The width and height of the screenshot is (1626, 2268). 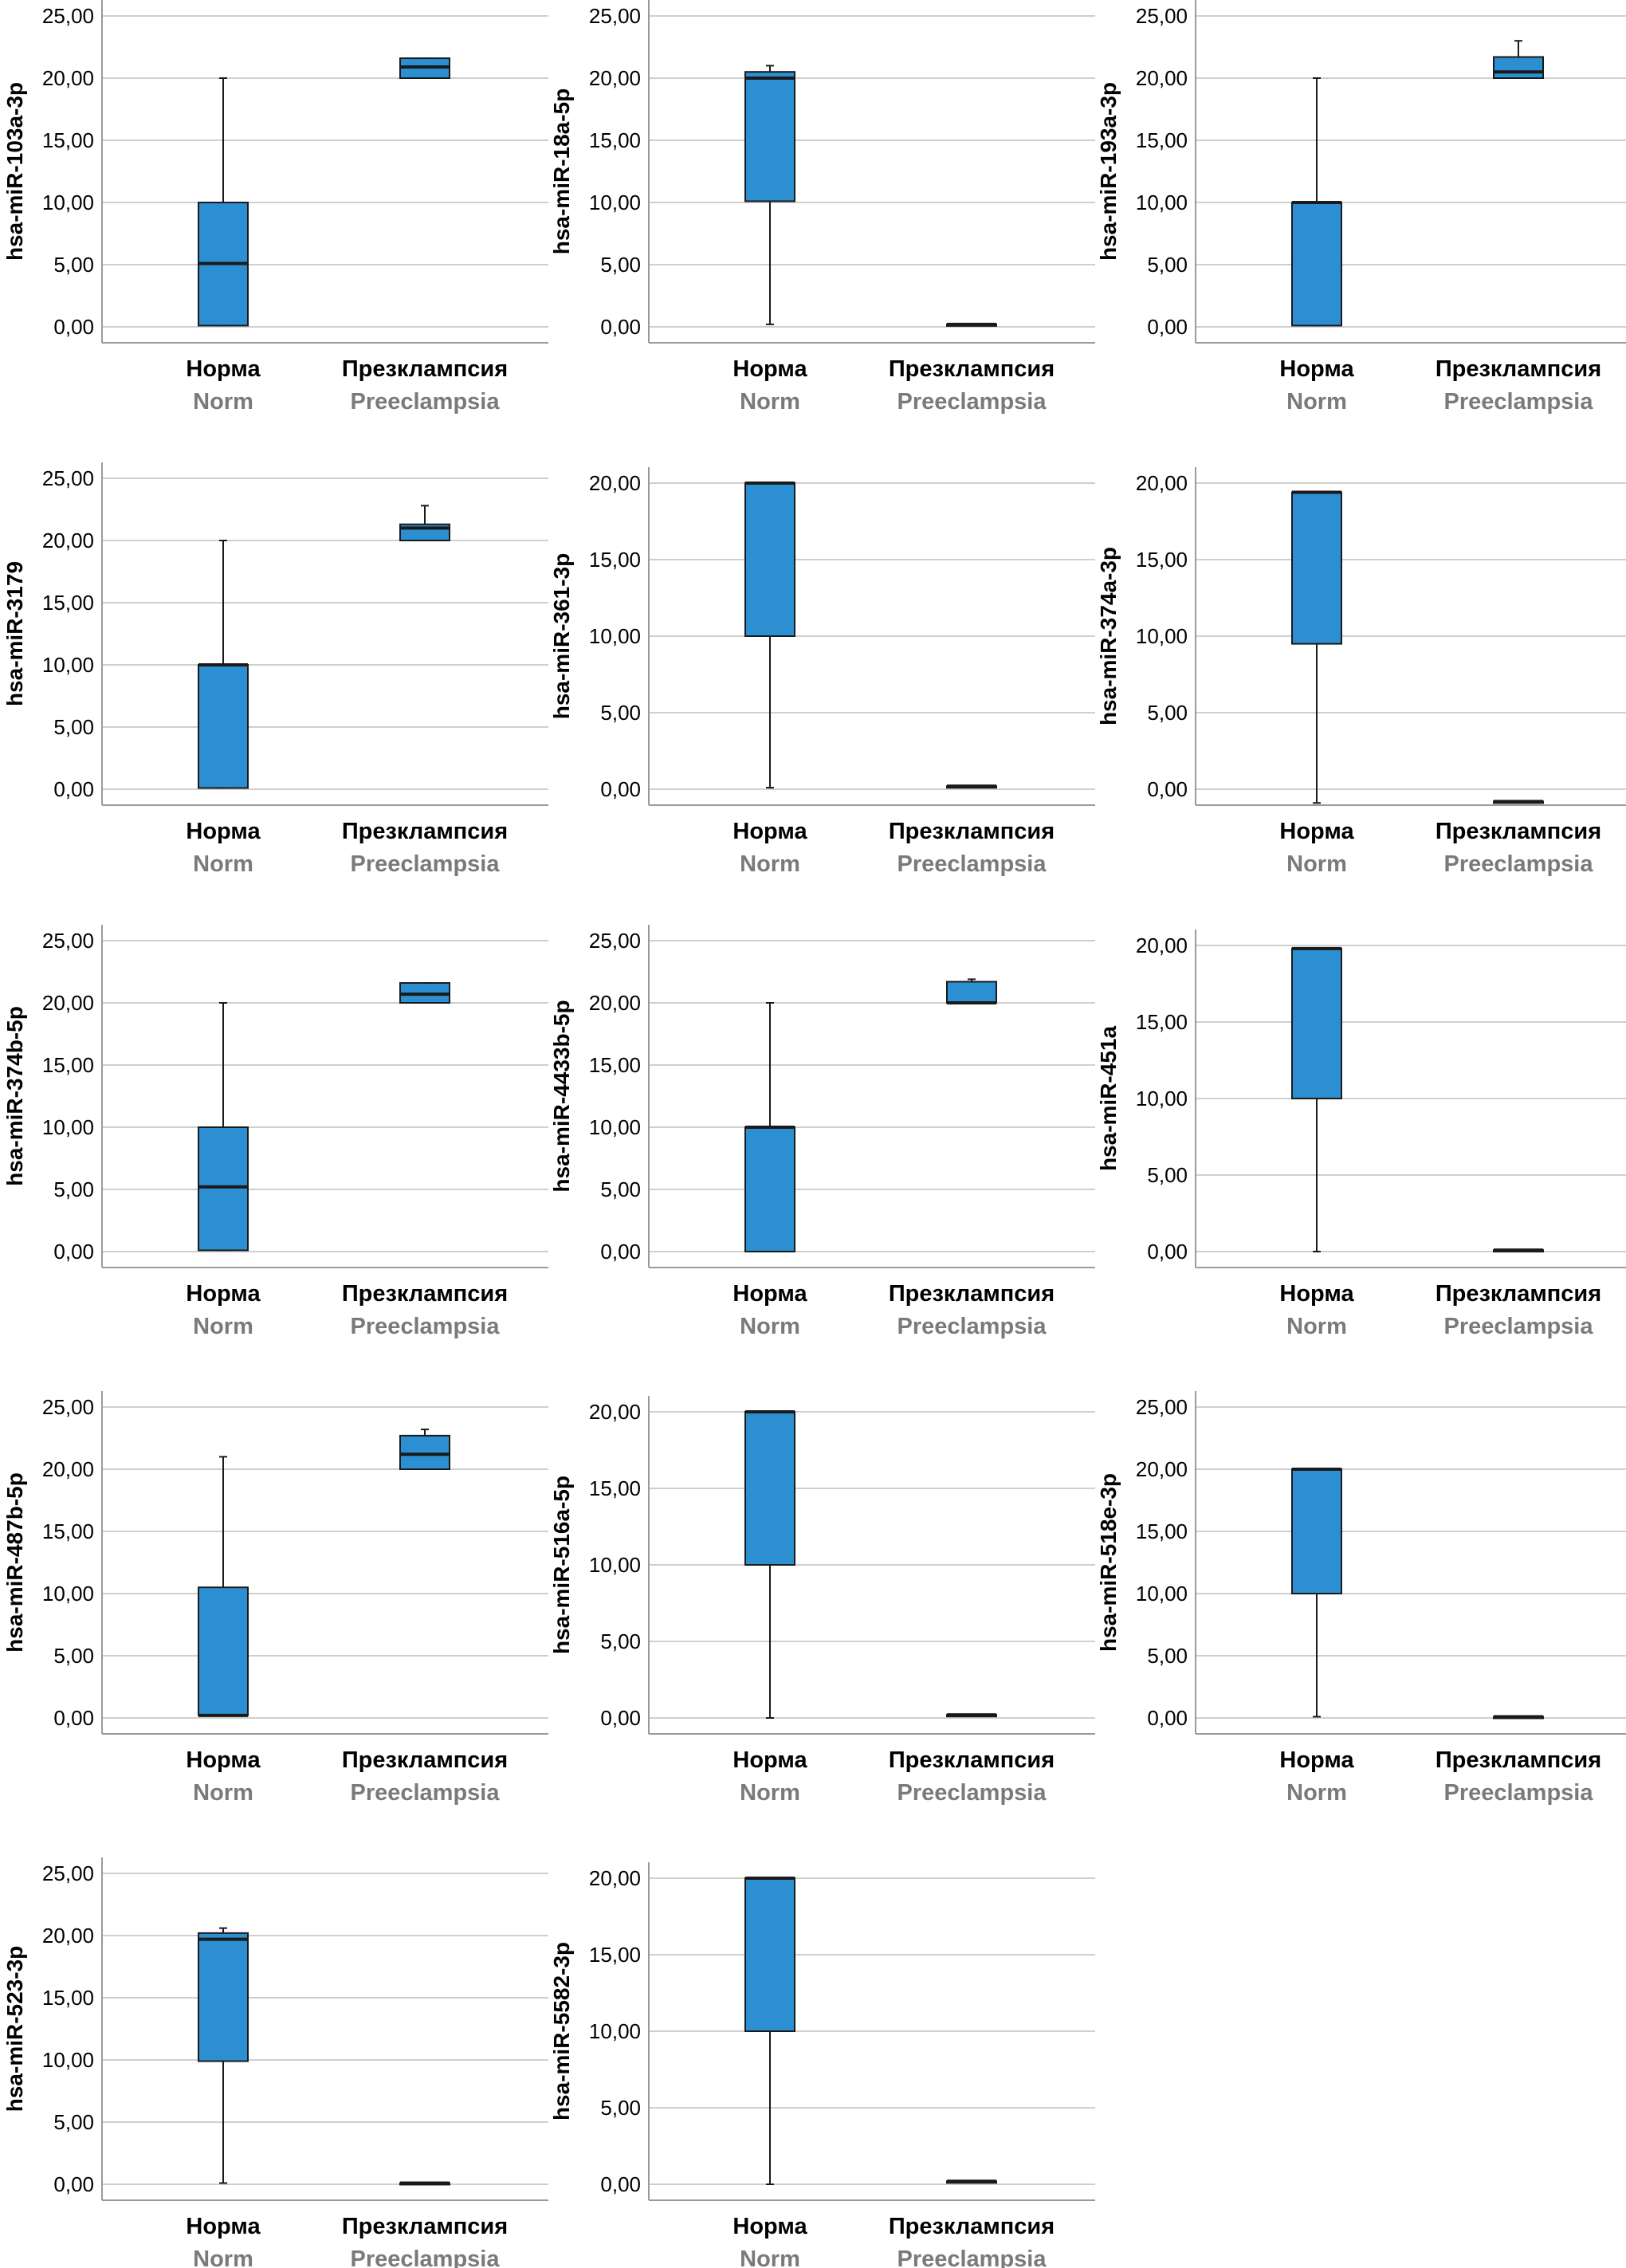 I want to click on y-axis-label: hsa-miR-523-3p, so click(x=15, y=2030).